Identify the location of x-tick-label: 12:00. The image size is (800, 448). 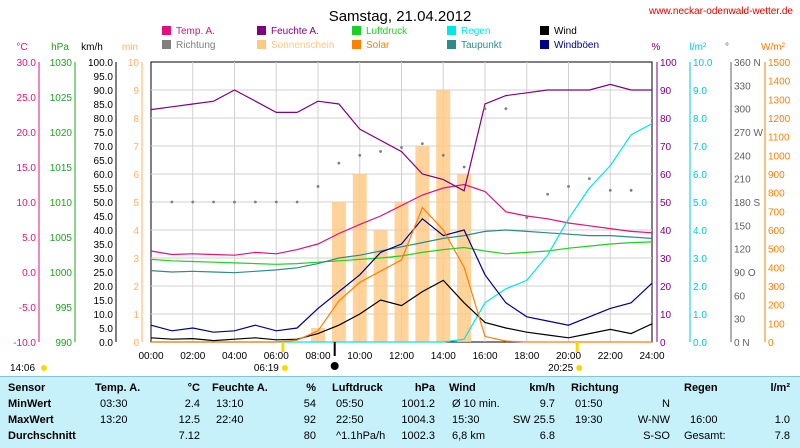
(401, 356).